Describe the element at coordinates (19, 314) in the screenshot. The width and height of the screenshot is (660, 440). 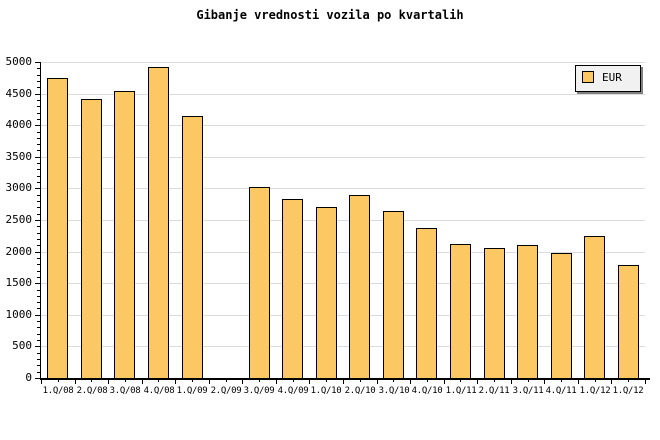
I see `y-tick-label: 1000` at that location.